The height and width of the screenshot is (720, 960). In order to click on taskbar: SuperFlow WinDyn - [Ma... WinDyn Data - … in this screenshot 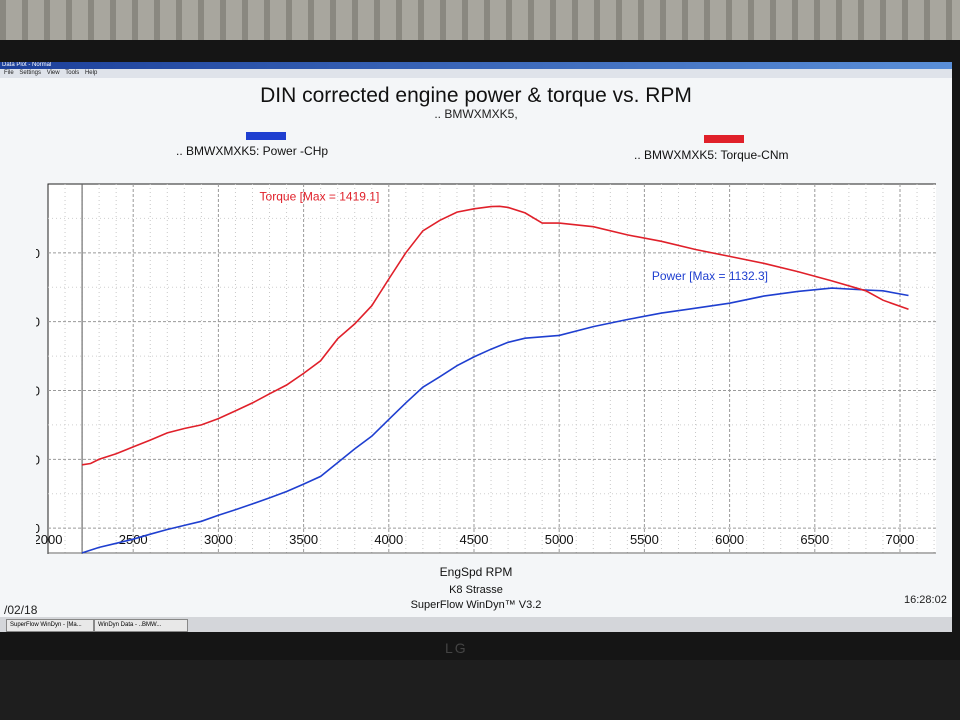, I will do `click(476, 624)`.